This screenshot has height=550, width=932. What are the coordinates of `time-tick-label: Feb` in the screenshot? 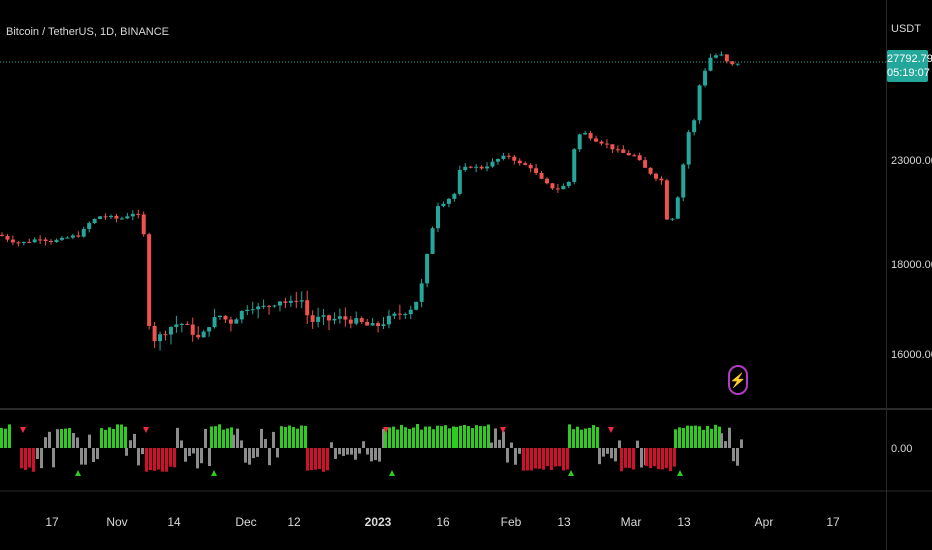 It's located at (511, 522).